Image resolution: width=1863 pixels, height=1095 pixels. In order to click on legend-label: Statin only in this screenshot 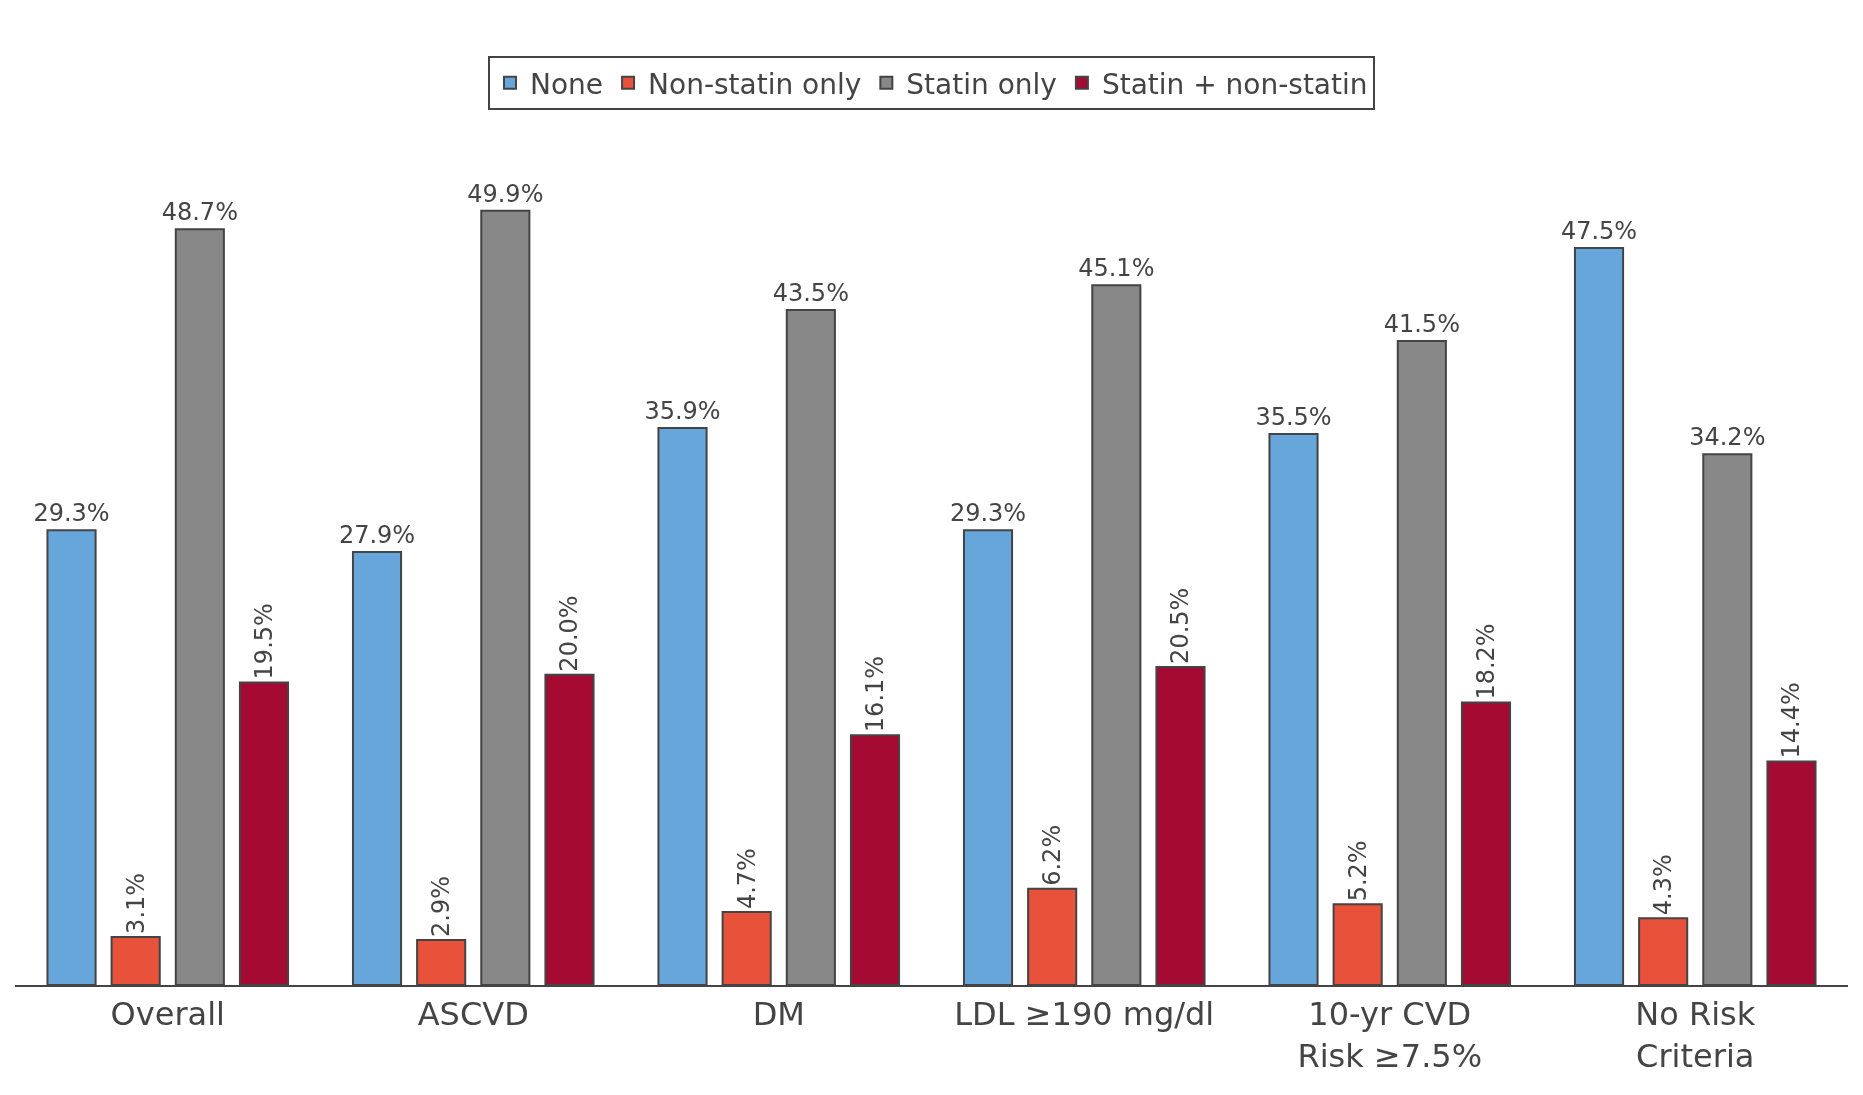, I will do `click(981, 84)`.